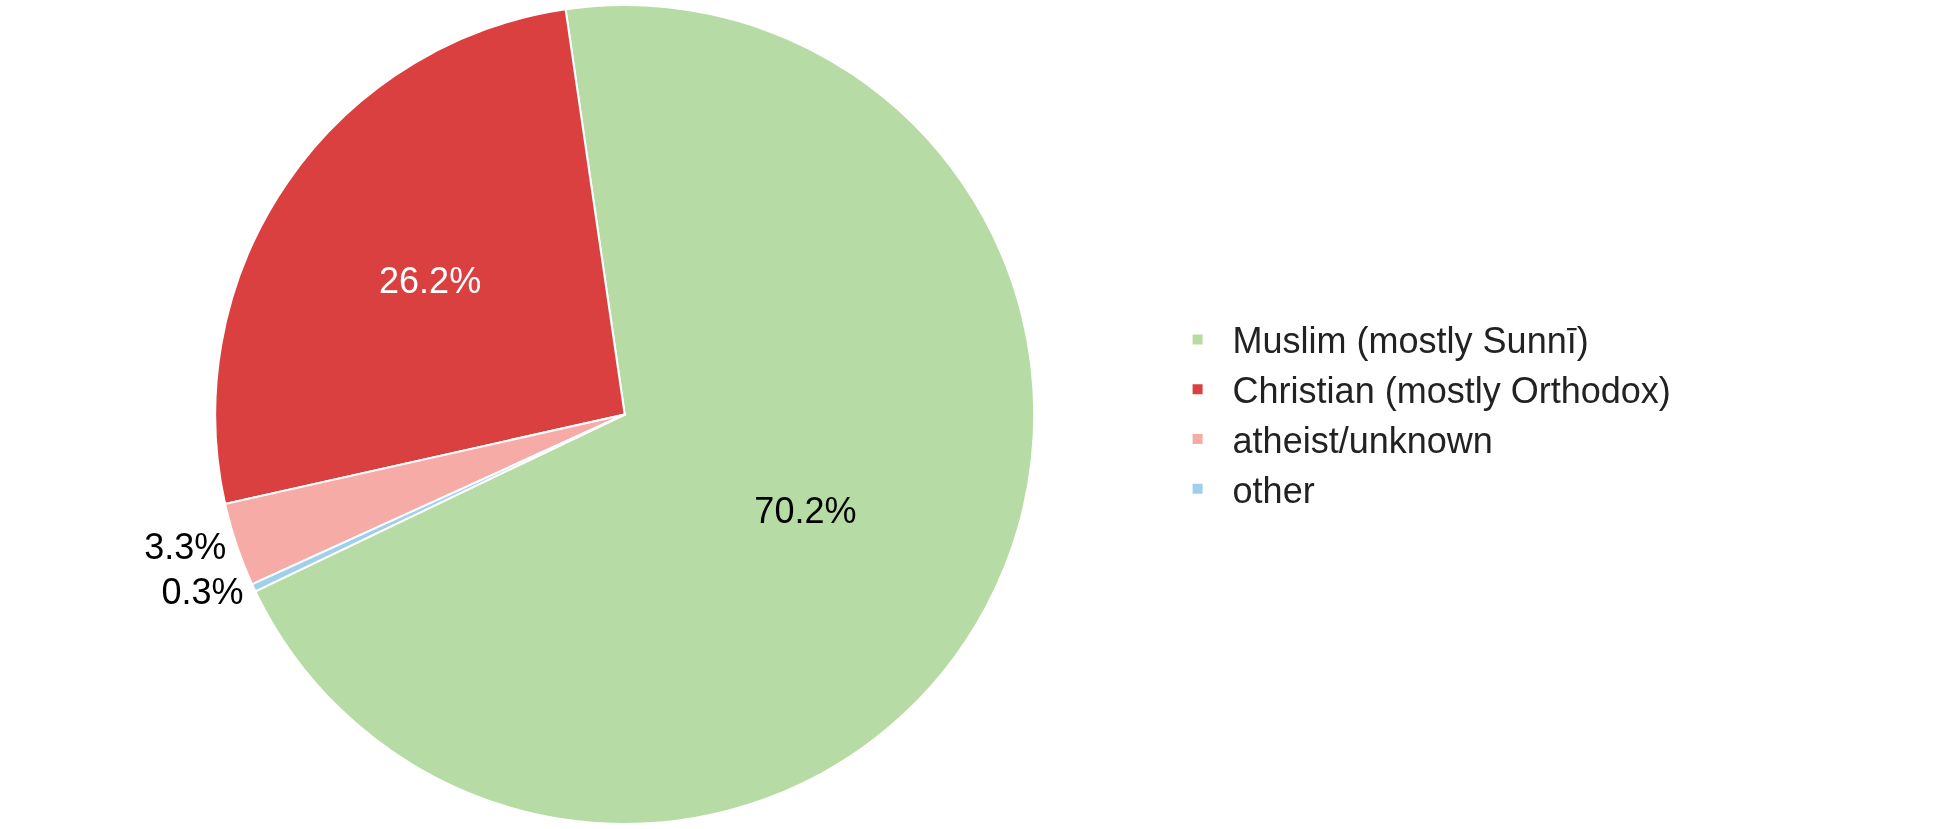 The image size is (1941, 829). I want to click on data-label: 26.2%, so click(430, 281).